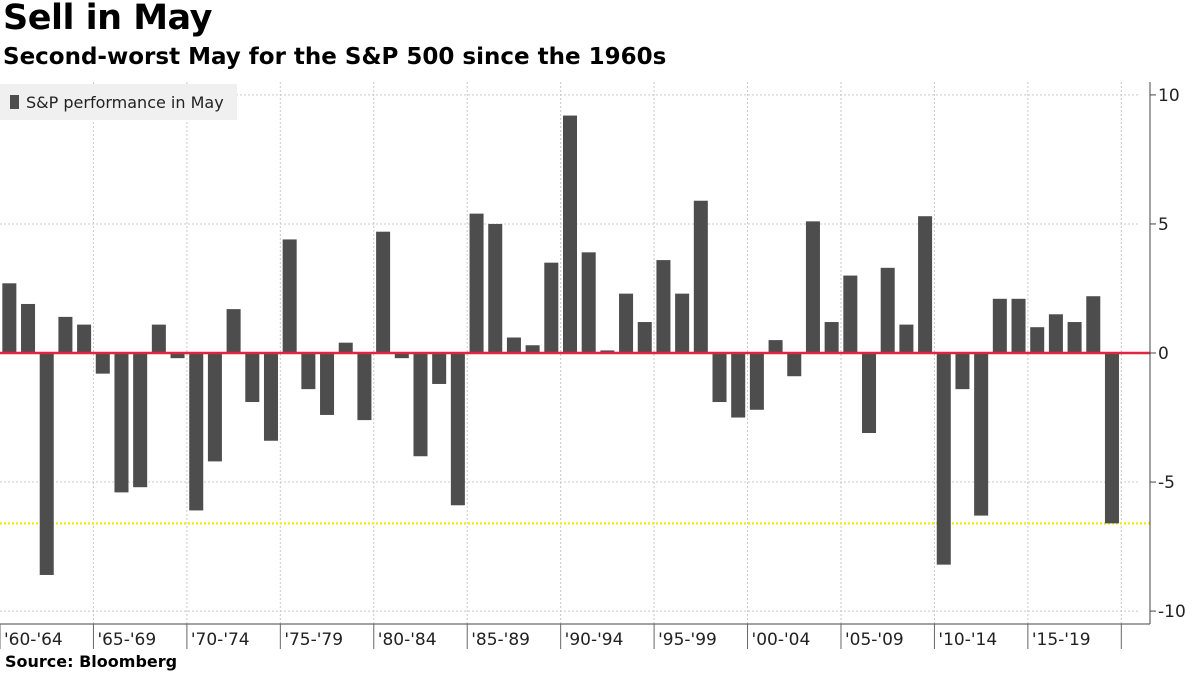 The image size is (1200, 675). What do you see at coordinates (1163, 225) in the screenshot?
I see `y-tick-label: 5` at bounding box center [1163, 225].